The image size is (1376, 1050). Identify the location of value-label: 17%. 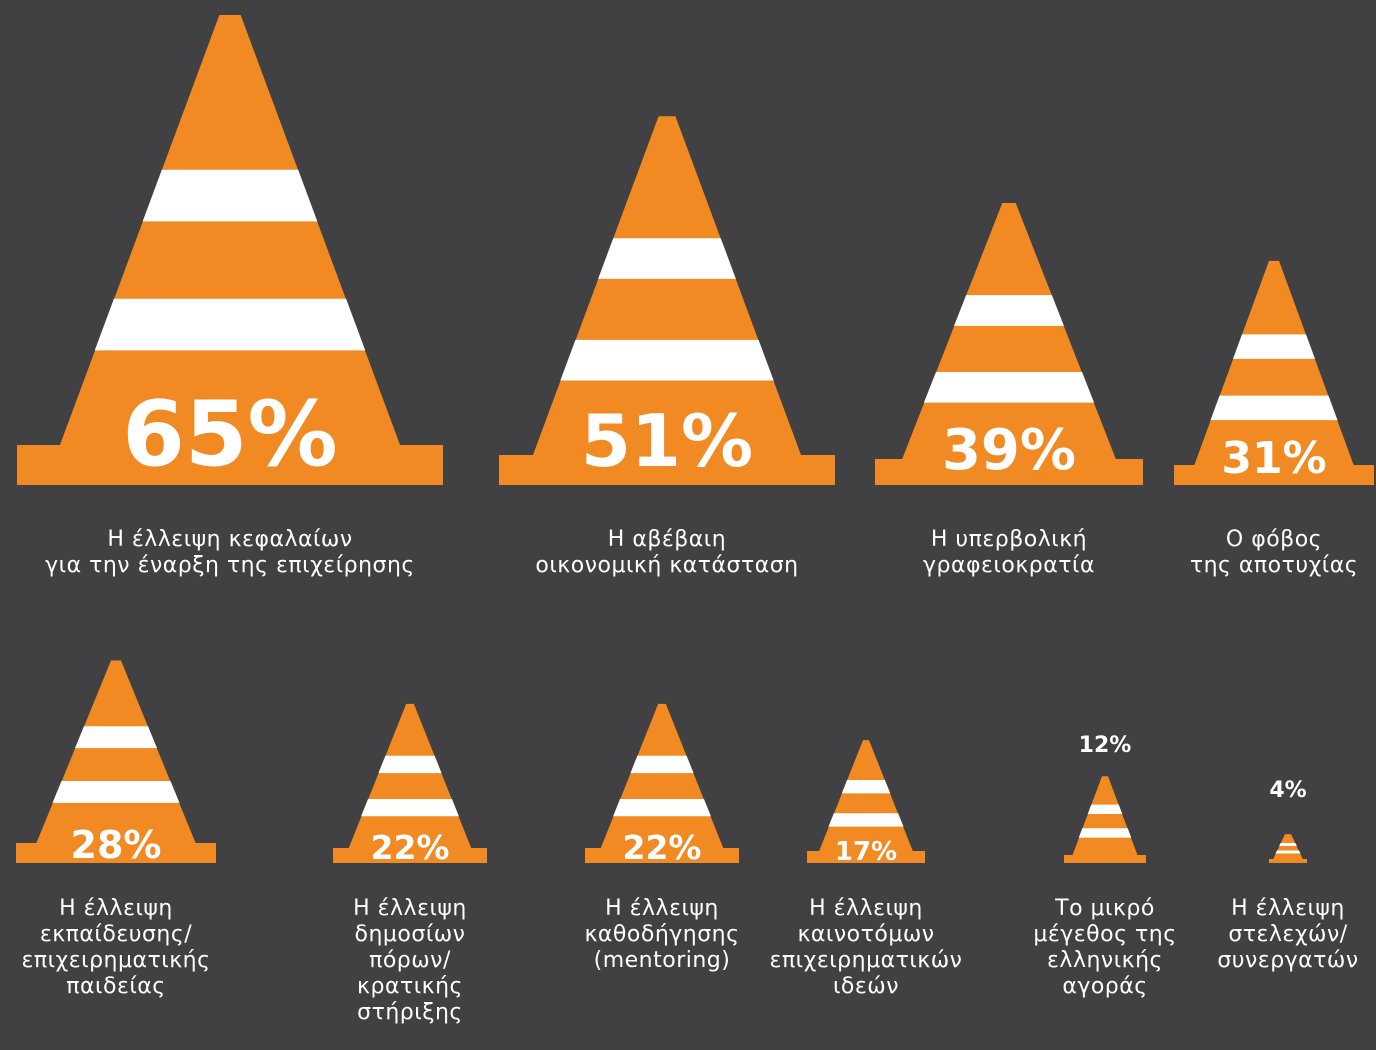
(866, 852).